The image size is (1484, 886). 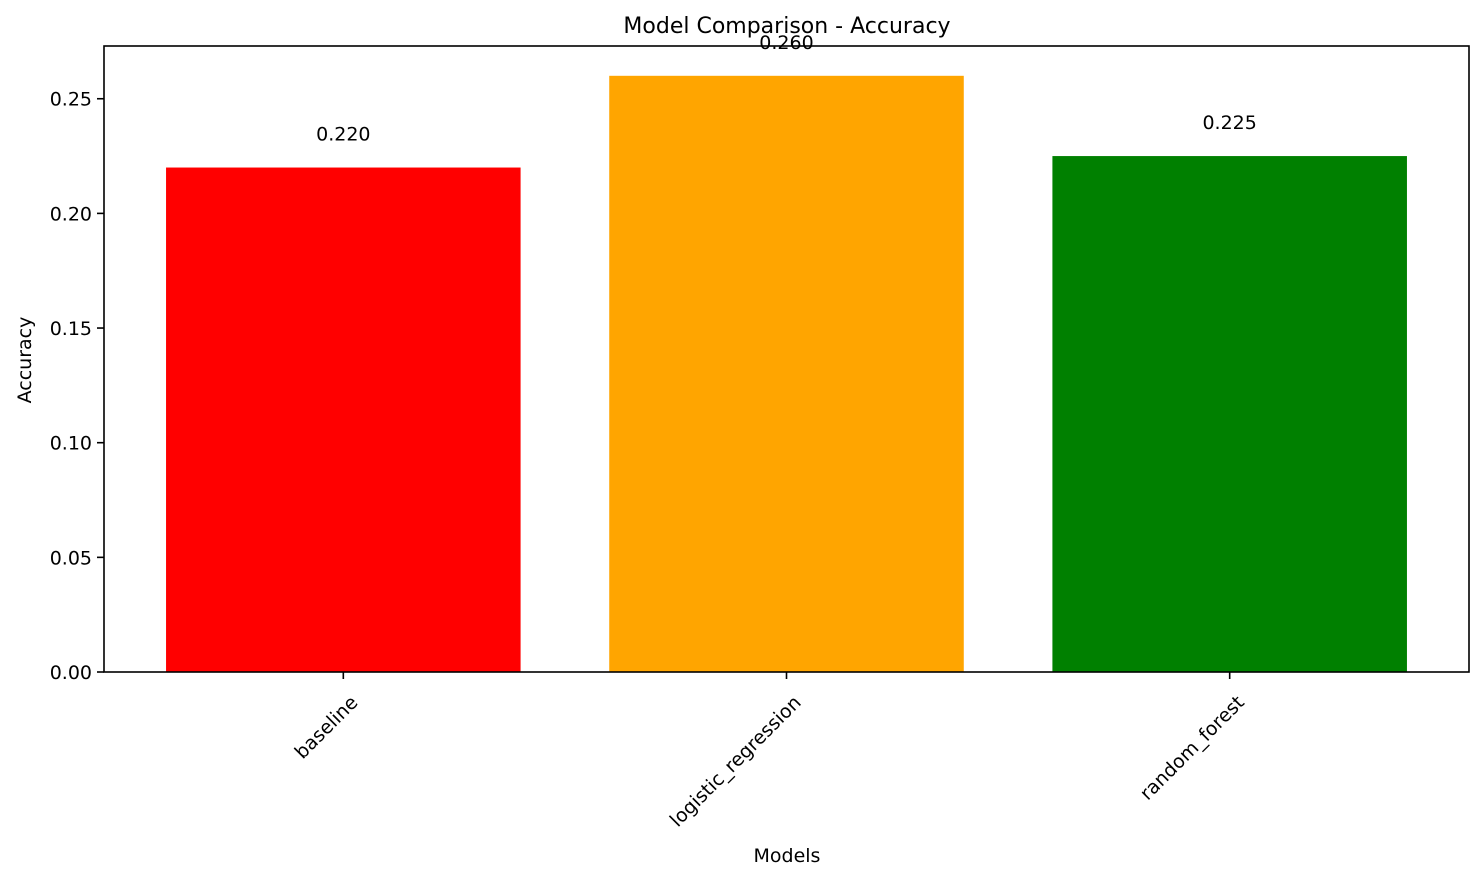 What do you see at coordinates (71, 329) in the screenshot?
I see `y-tick-label: 0.15` at bounding box center [71, 329].